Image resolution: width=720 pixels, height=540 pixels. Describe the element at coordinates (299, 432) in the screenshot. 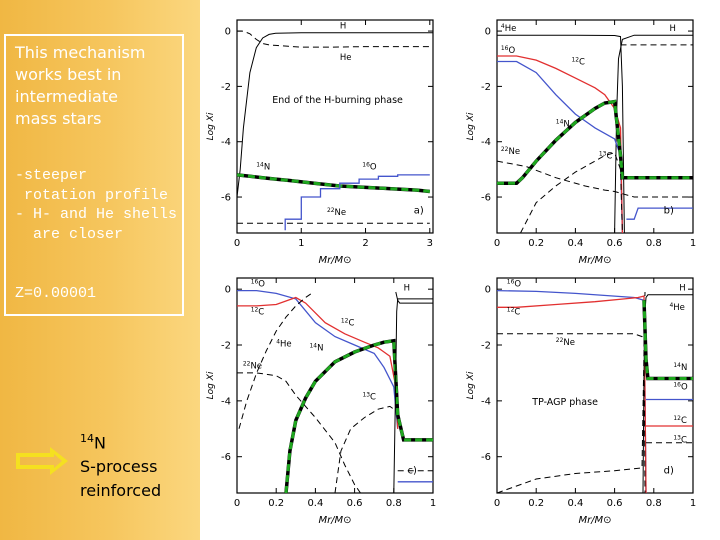

I see `series-line-22ne` at that location.